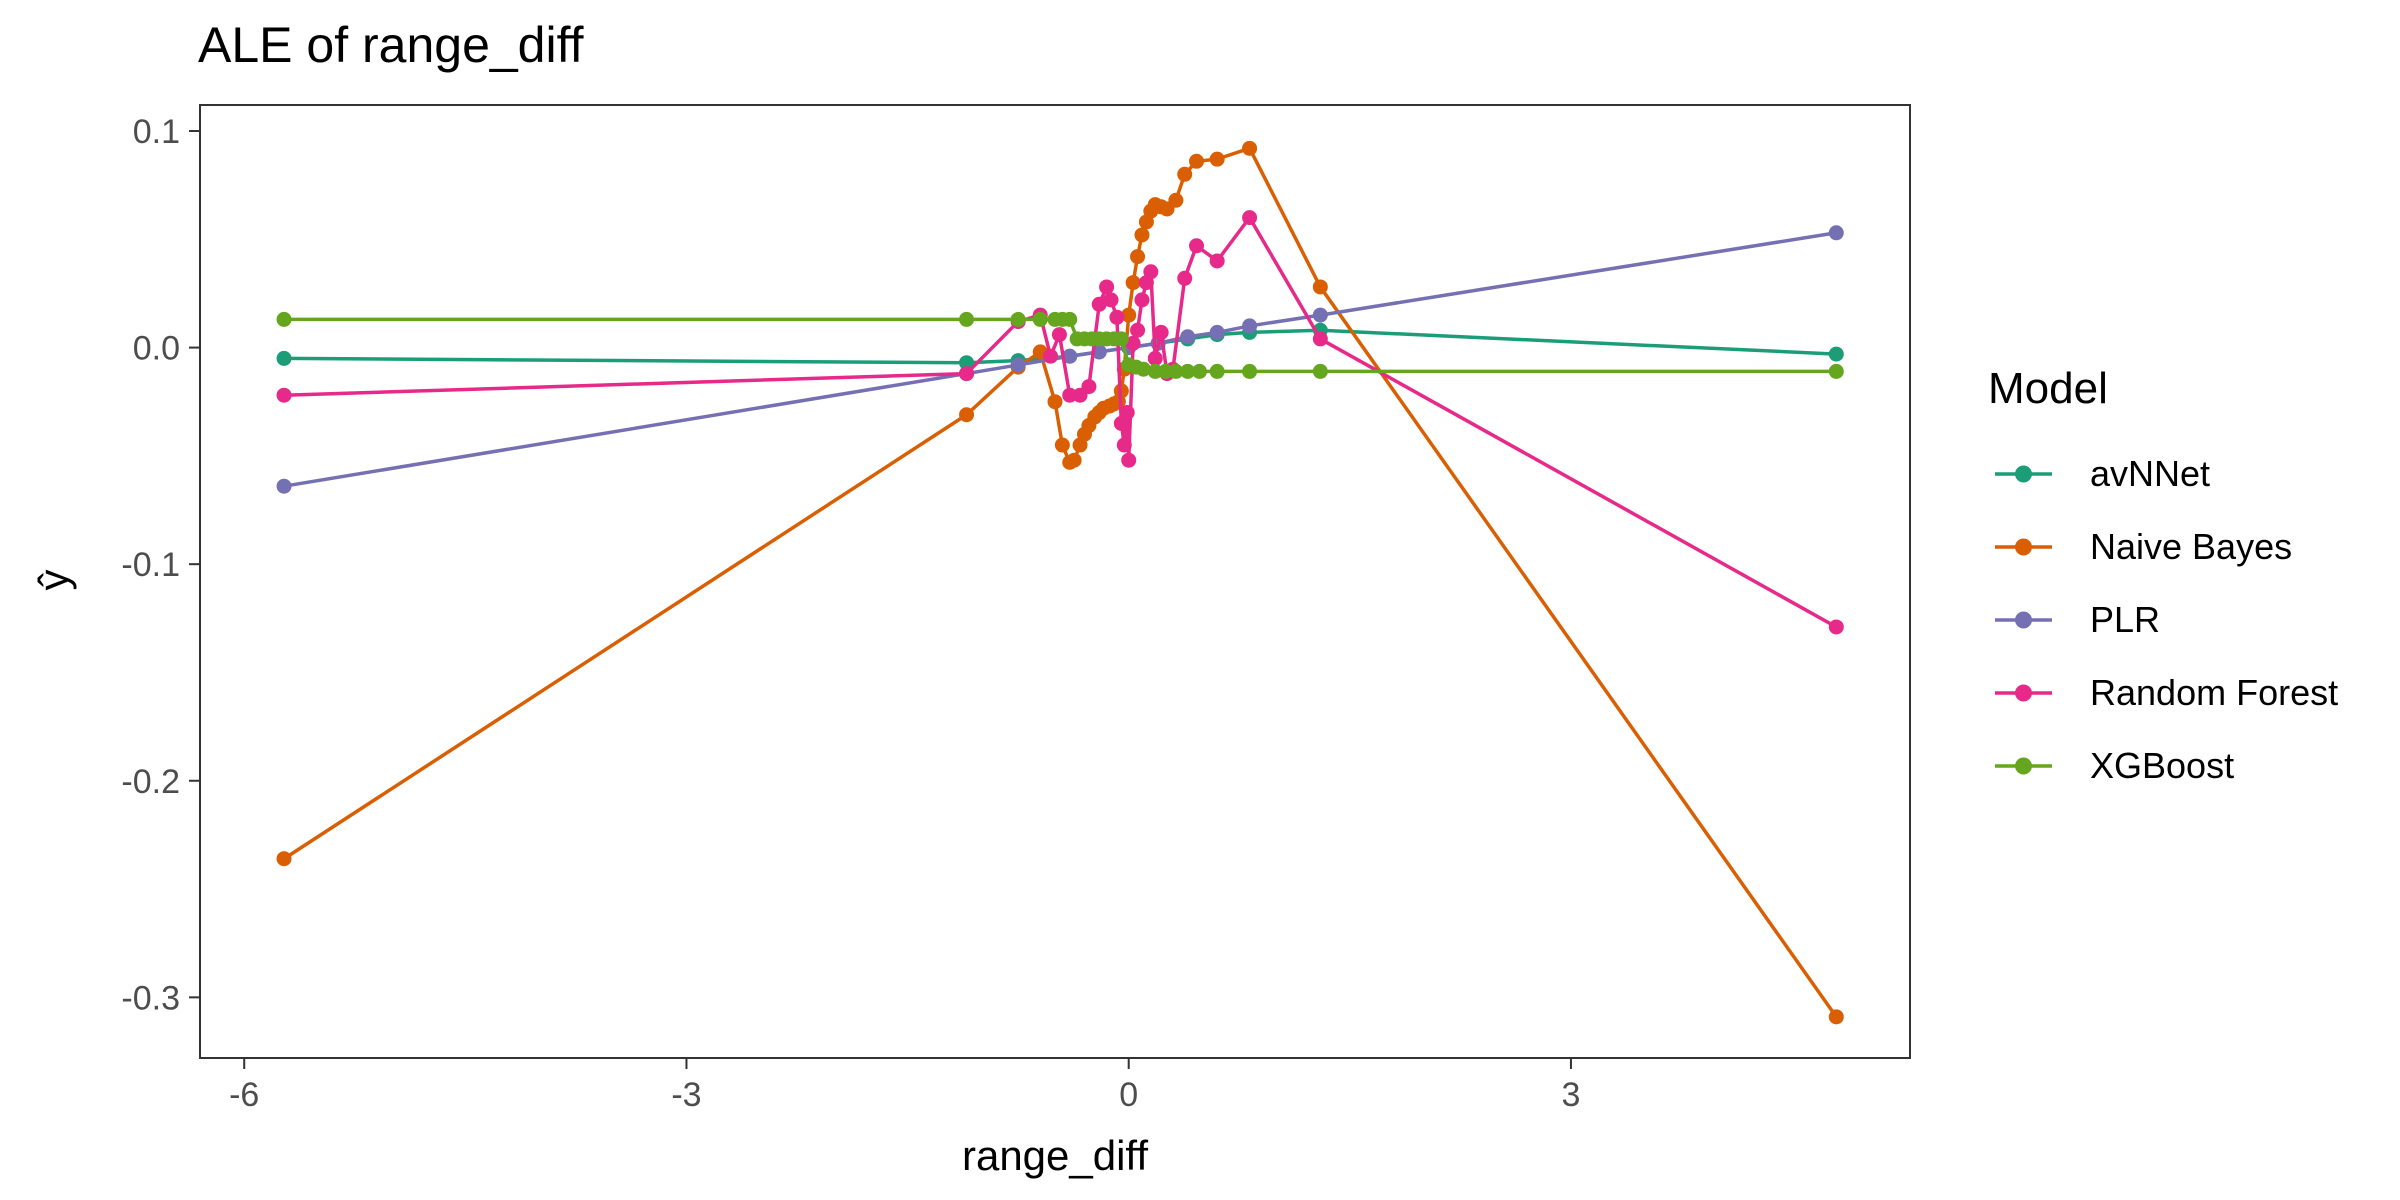  I want to click on legend-item-random-forest: Random Forest, so click(2166, 692).